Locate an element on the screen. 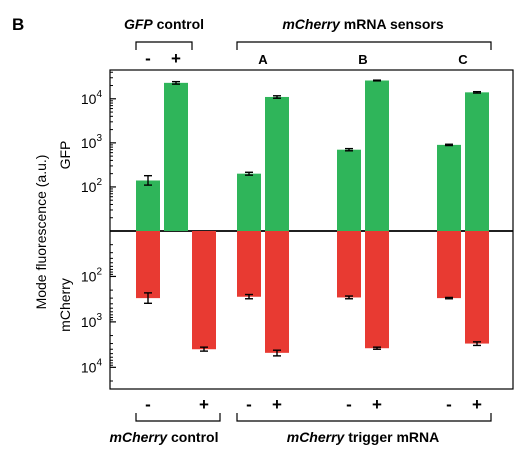 Image resolution: width=525 pixels, height=452 pixels. mcherry-panel-label: mCherry is located at coordinates (65, 305).